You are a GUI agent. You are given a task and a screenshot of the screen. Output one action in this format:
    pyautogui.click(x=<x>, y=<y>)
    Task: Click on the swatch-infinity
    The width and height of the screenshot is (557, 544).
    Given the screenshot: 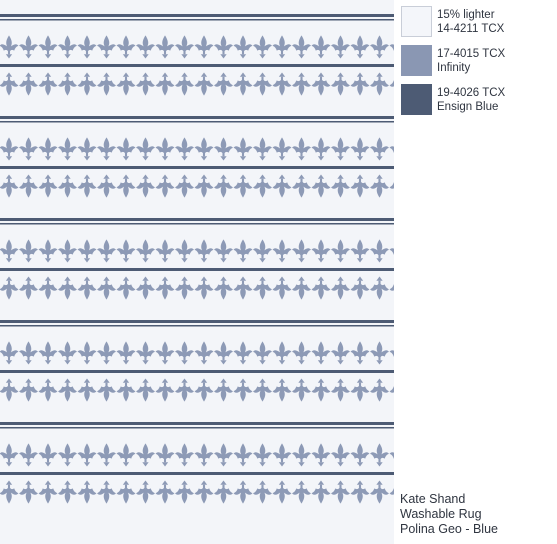 What is the action you would take?
    pyautogui.click(x=416, y=60)
    